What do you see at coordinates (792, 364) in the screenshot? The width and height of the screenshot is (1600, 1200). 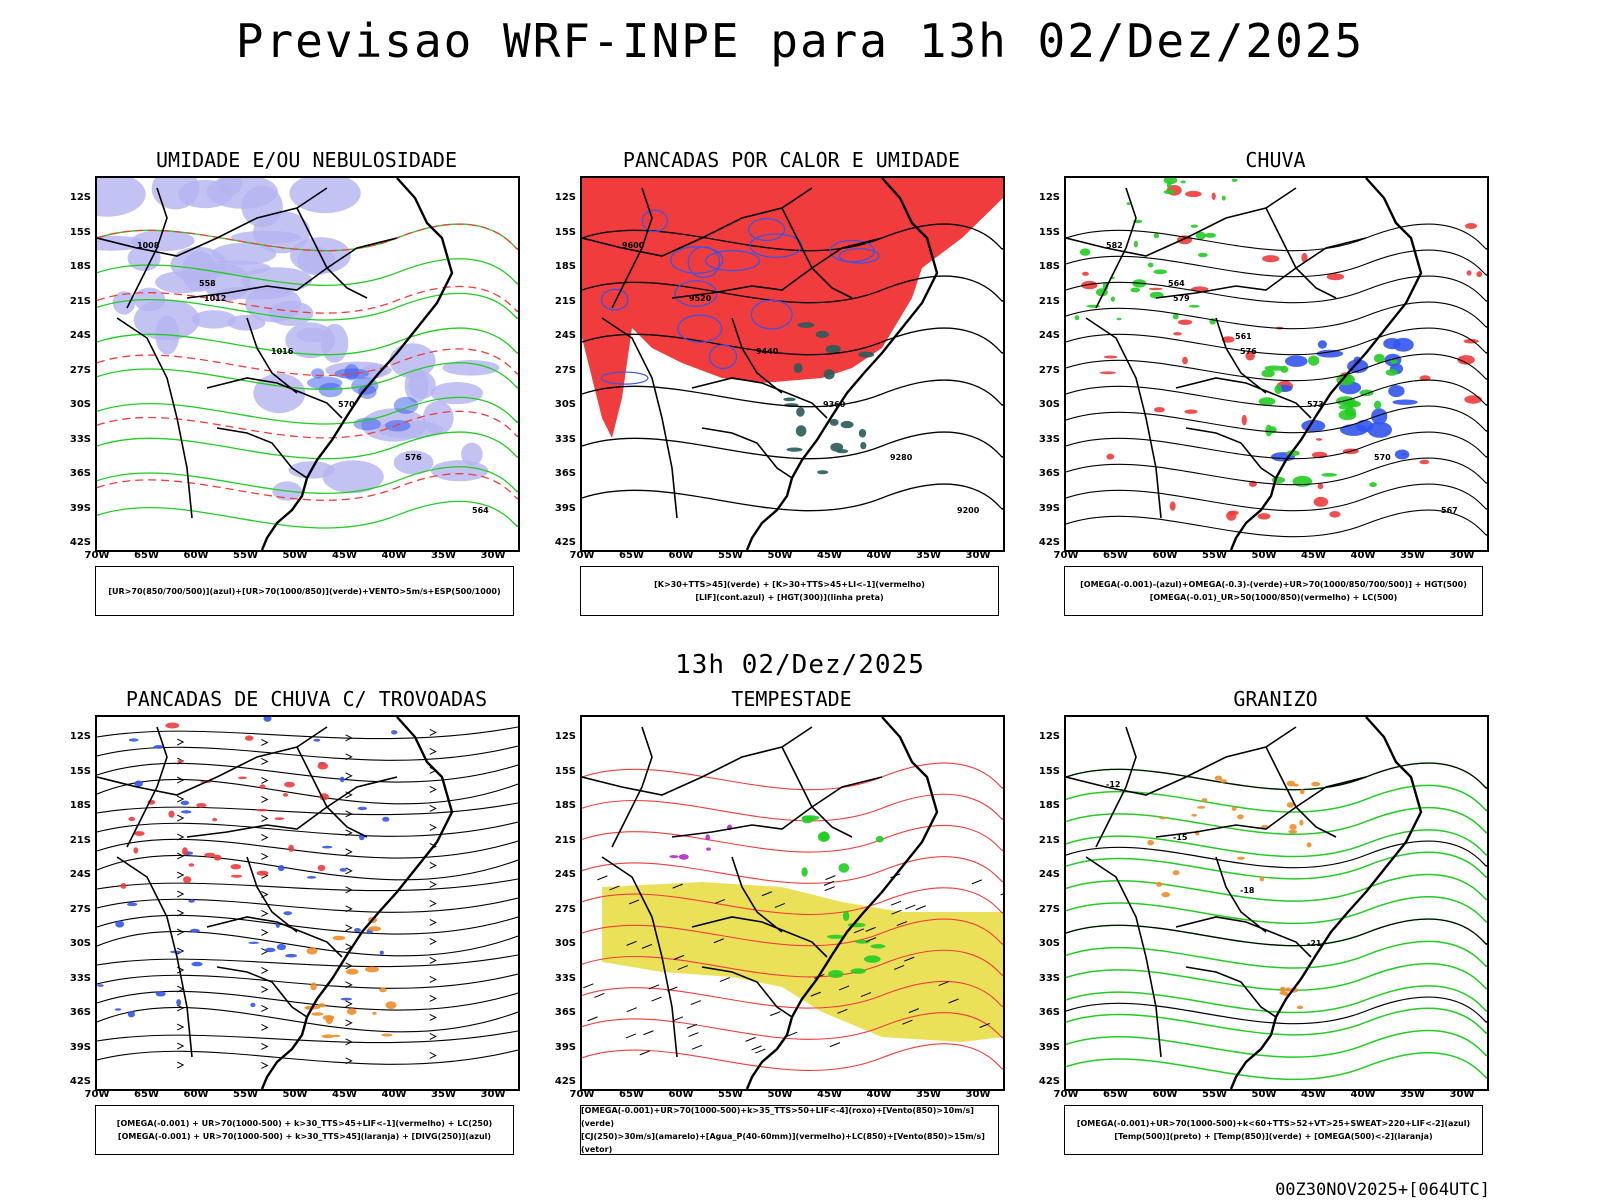 I see `map-graphic: 9600 9520 9440 9360 9280 9200` at bounding box center [792, 364].